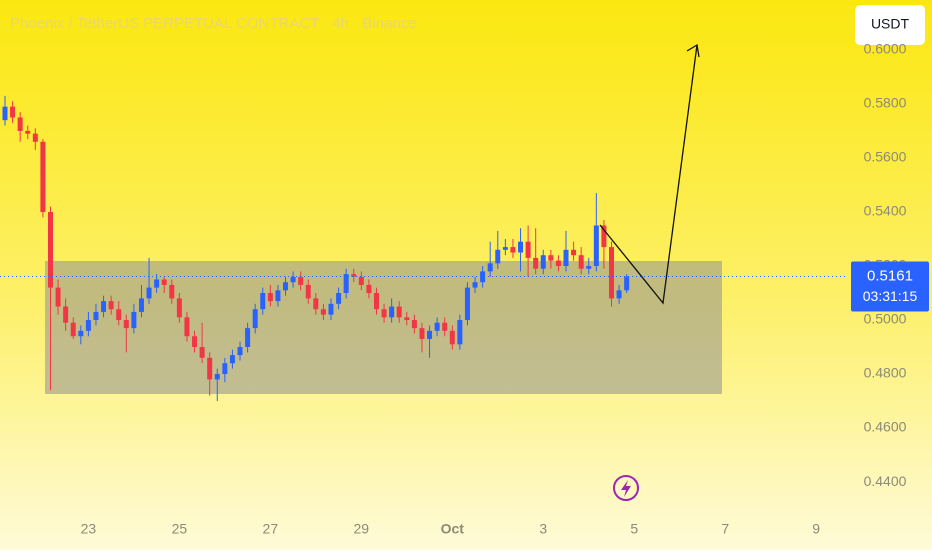 Image resolution: width=932 pixels, height=555 pixels. What do you see at coordinates (271, 529) in the screenshot?
I see `x-tick-label: 27` at bounding box center [271, 529].